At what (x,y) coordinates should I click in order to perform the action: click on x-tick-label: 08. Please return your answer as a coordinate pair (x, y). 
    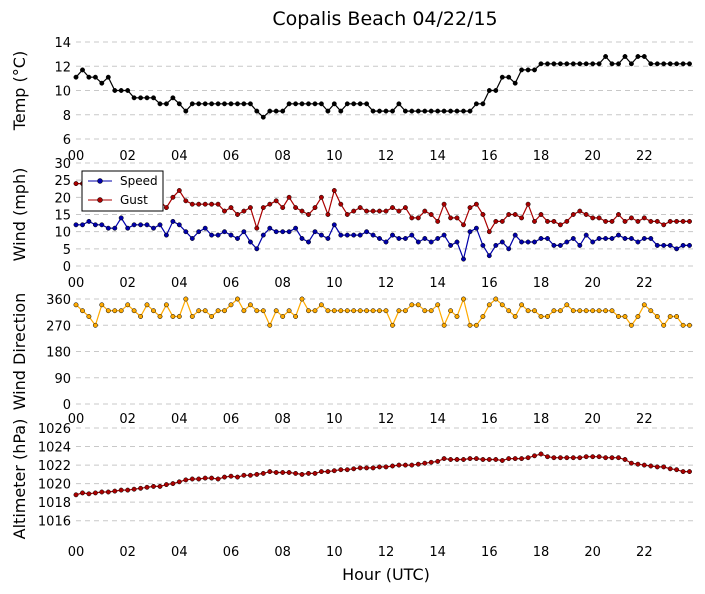
    Looking at the image, I should click on (282, 283).